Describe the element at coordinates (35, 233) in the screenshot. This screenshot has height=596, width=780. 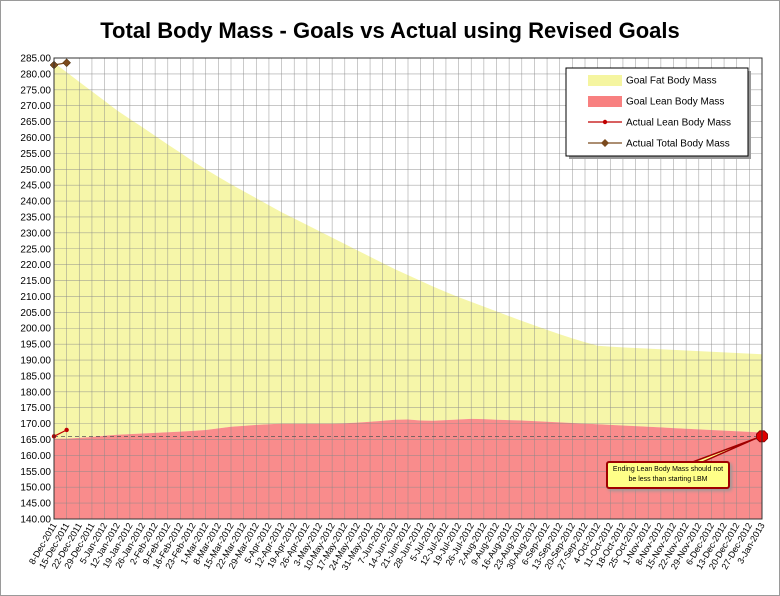
I see `y-tick-label: 230.00` at that location.